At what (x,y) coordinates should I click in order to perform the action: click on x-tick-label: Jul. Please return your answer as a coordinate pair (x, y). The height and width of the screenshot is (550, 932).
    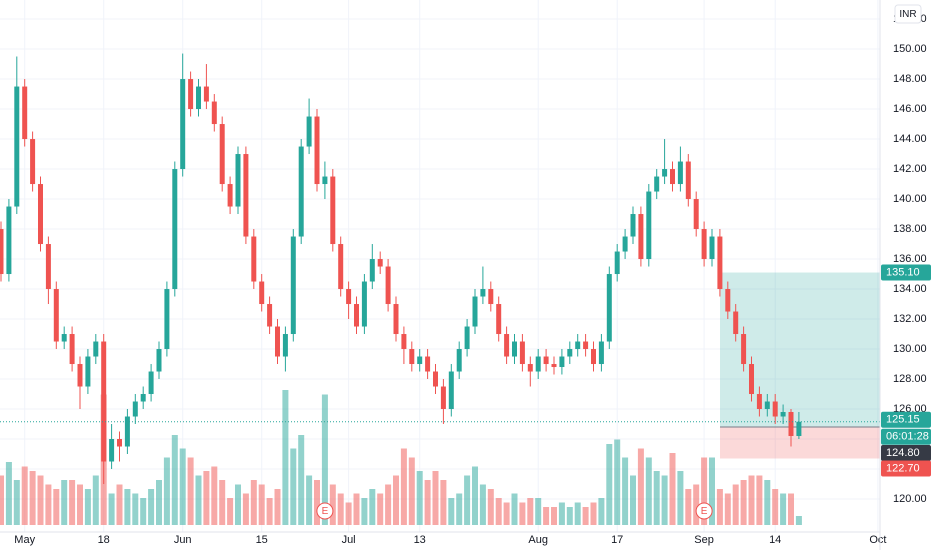
    Looking at the image, I should click on (349, 540).